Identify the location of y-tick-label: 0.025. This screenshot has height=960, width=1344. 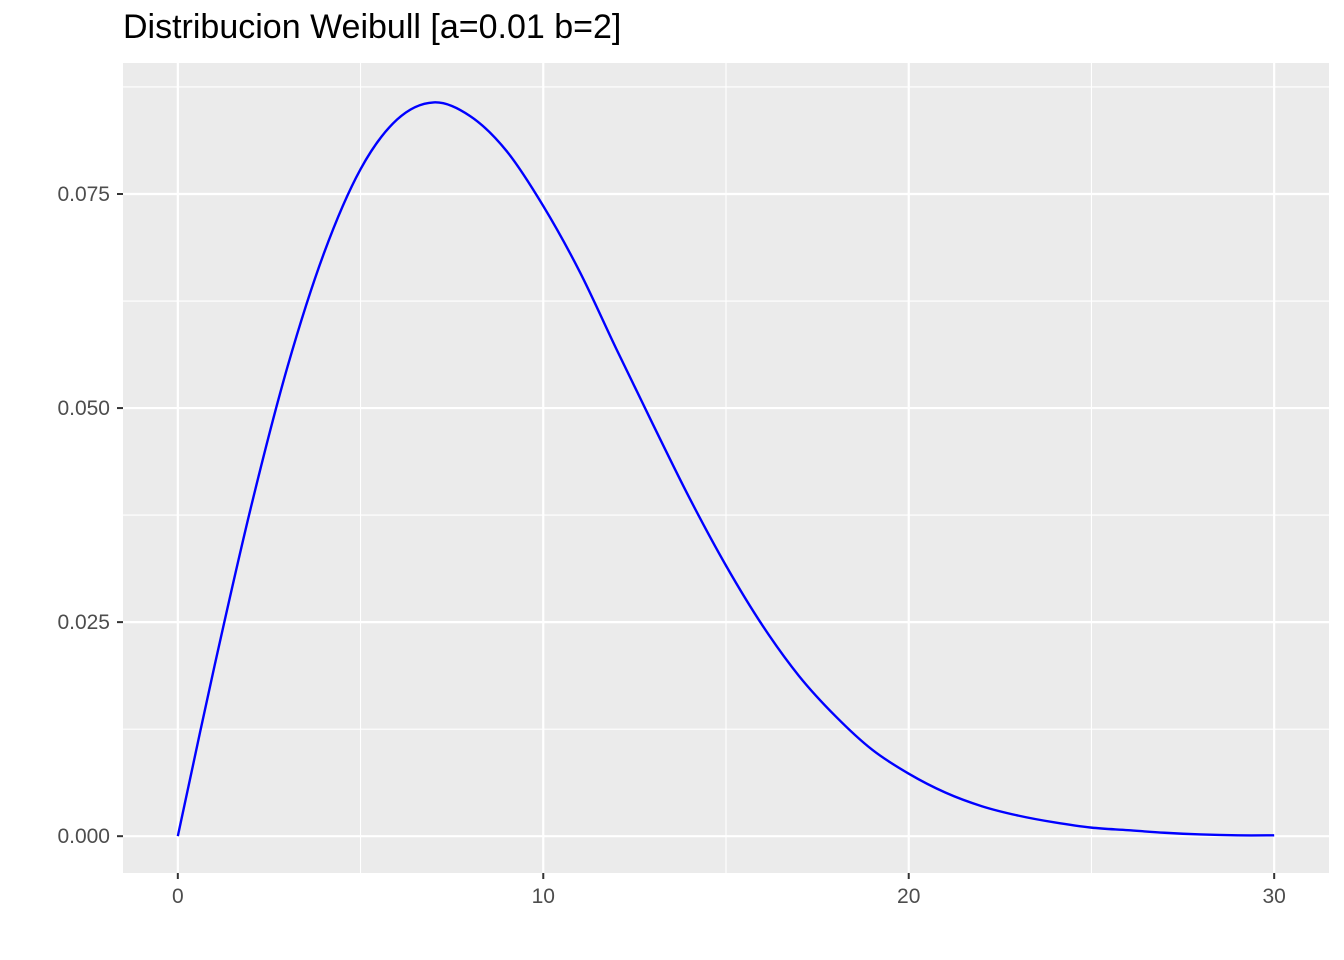
(83, 622).